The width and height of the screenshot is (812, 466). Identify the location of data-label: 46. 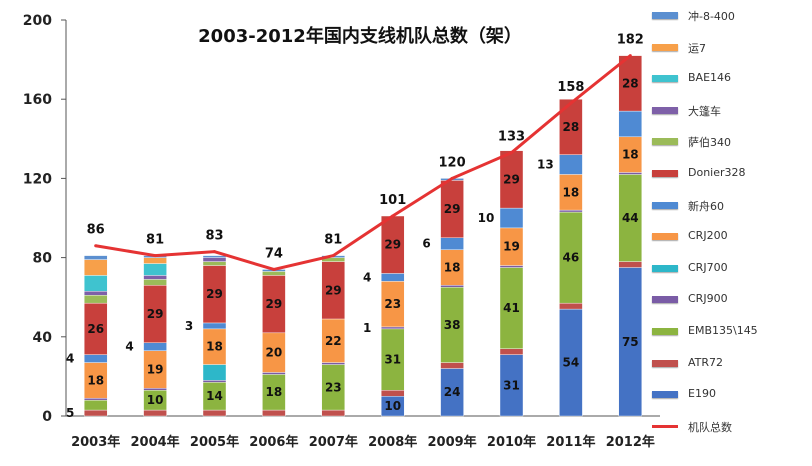
(571, 258).